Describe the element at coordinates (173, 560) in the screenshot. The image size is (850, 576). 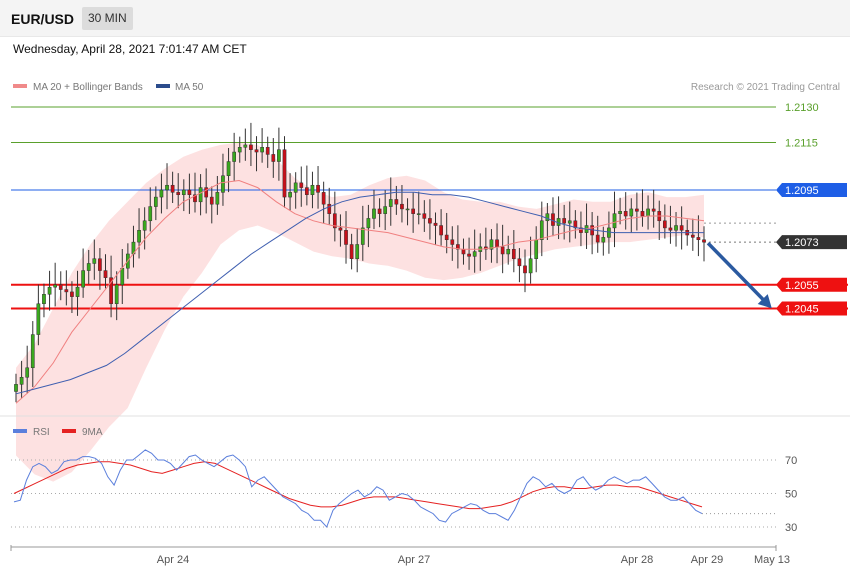
I see `x-axis-label: Apr 24` at that location.